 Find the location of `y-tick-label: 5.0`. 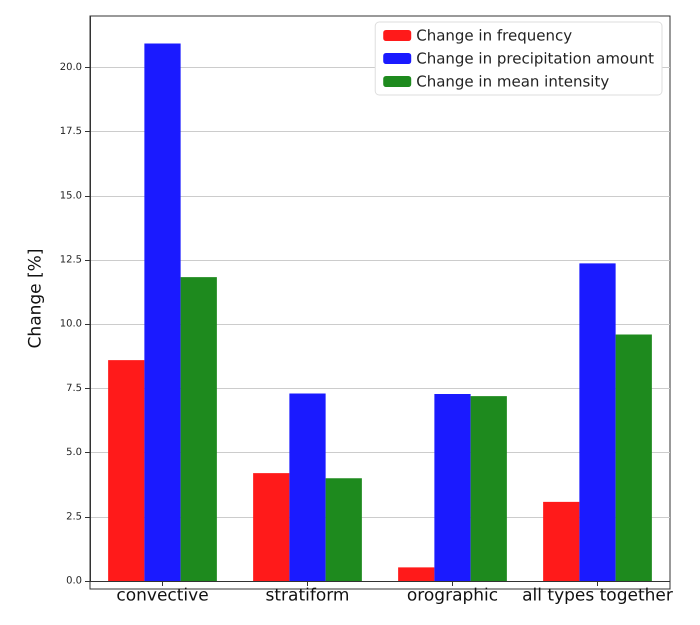

y-tick-label: 5.0 is located at coordinates (74, 452).